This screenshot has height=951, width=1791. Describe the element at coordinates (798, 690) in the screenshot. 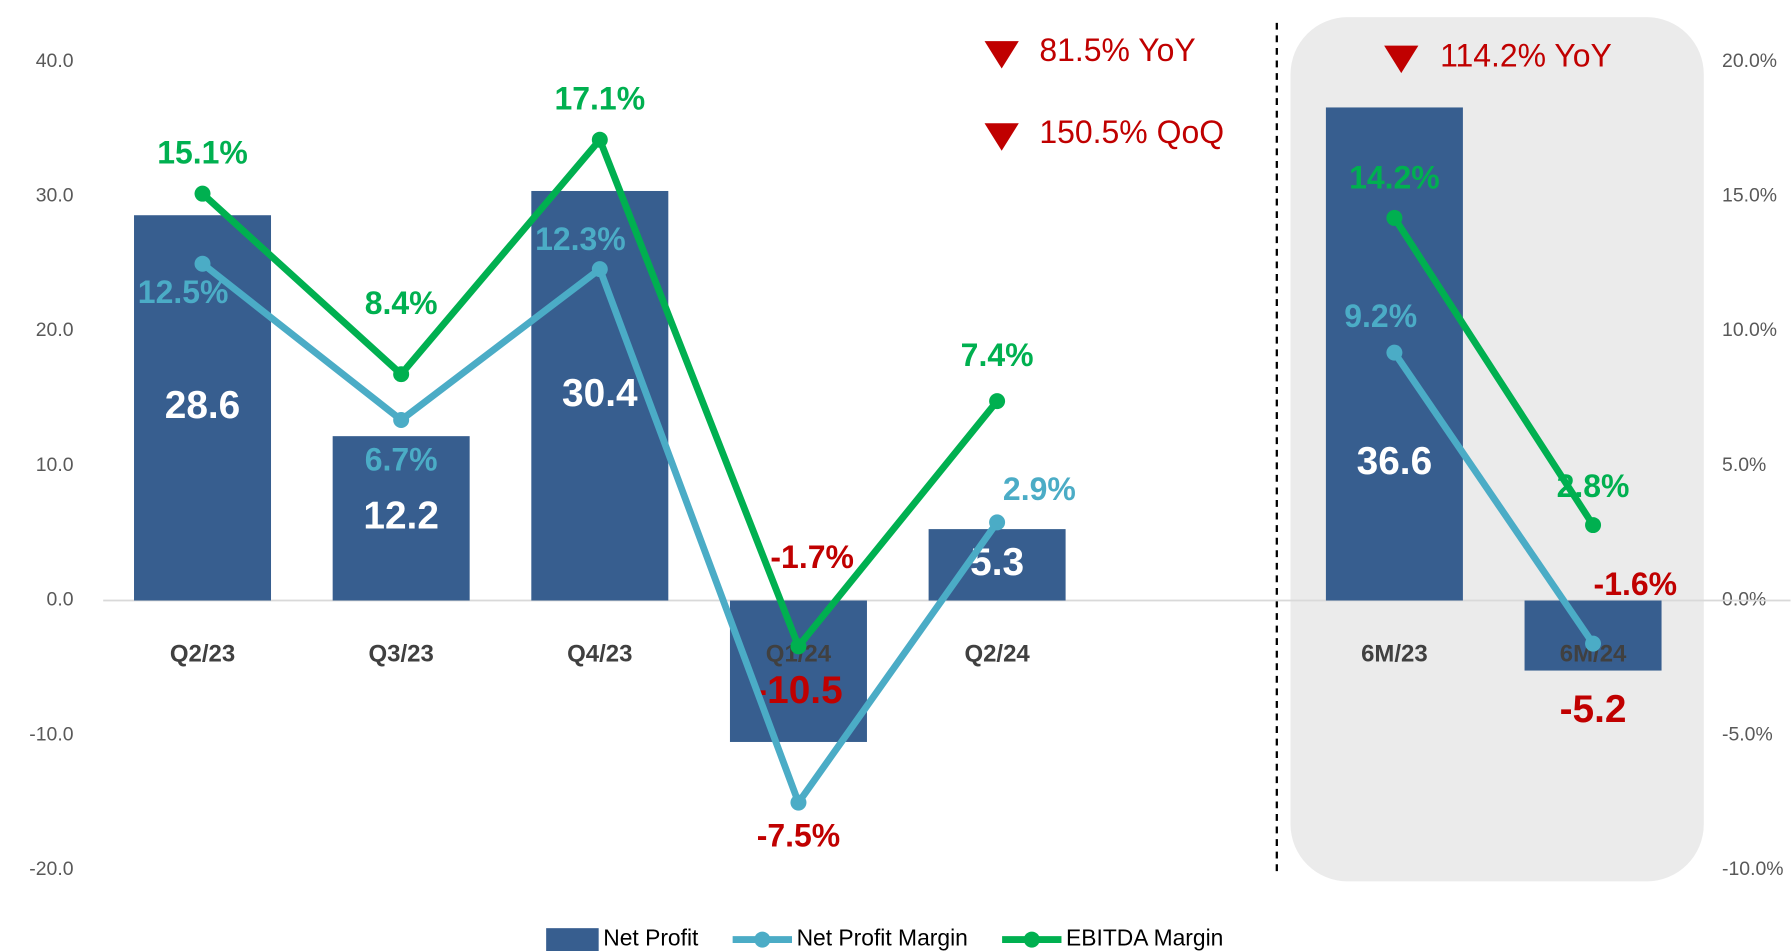

I see `bar-value-label: -10.5` at that location.